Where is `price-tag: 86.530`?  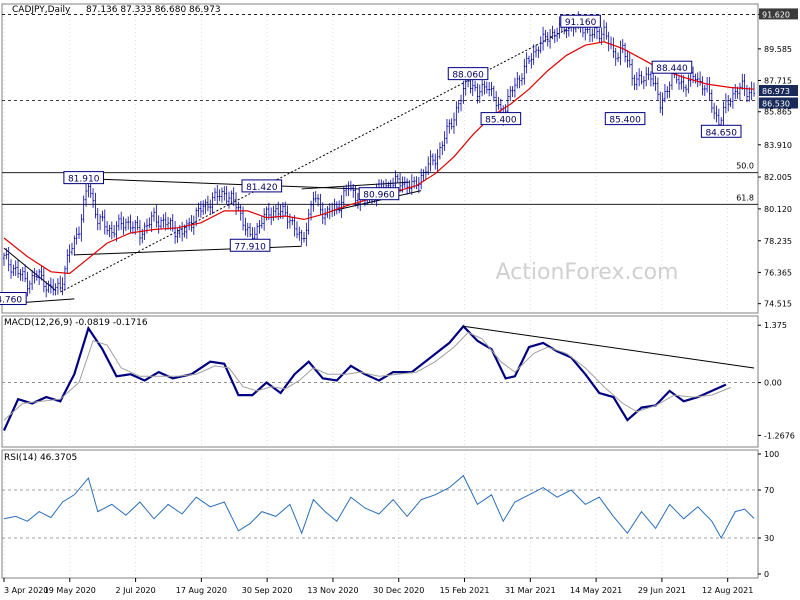 price-tag: 86.530 is located at coordinates (778, 103).